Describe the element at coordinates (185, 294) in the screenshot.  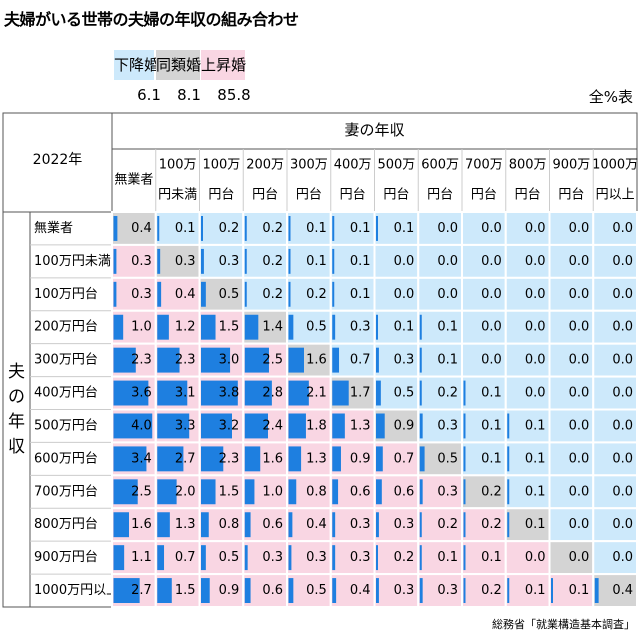
I see `cell-value: 0.4` at that location.